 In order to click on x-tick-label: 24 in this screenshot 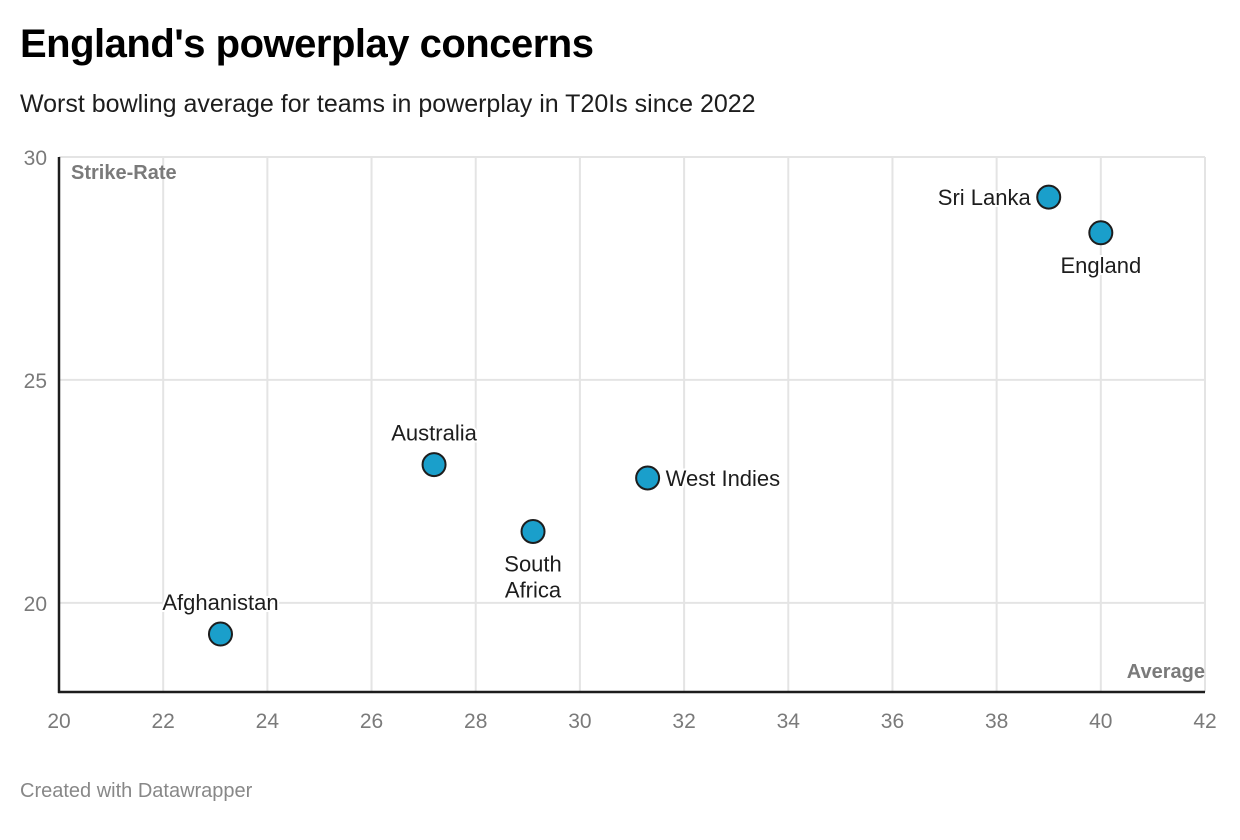, I will do `click(268, 721)`.